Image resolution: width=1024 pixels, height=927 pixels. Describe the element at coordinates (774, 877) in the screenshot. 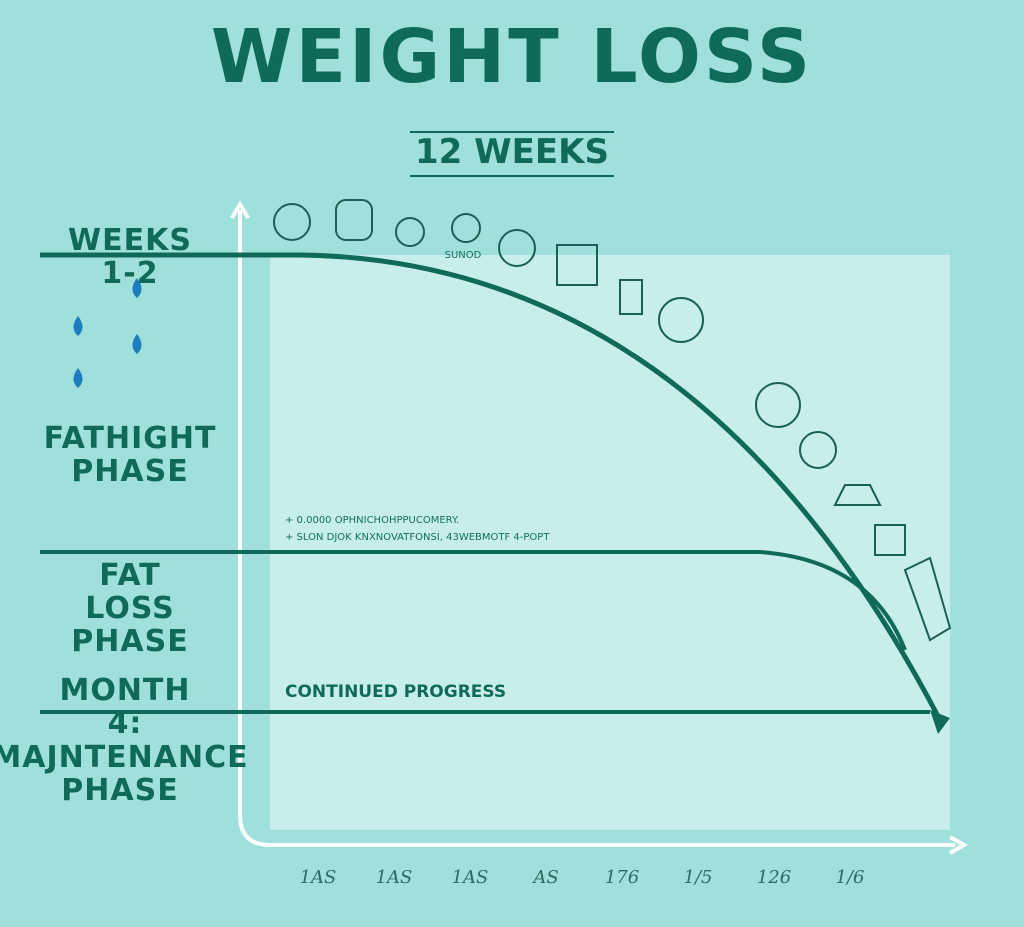

I see `x-label: 126` at that location.